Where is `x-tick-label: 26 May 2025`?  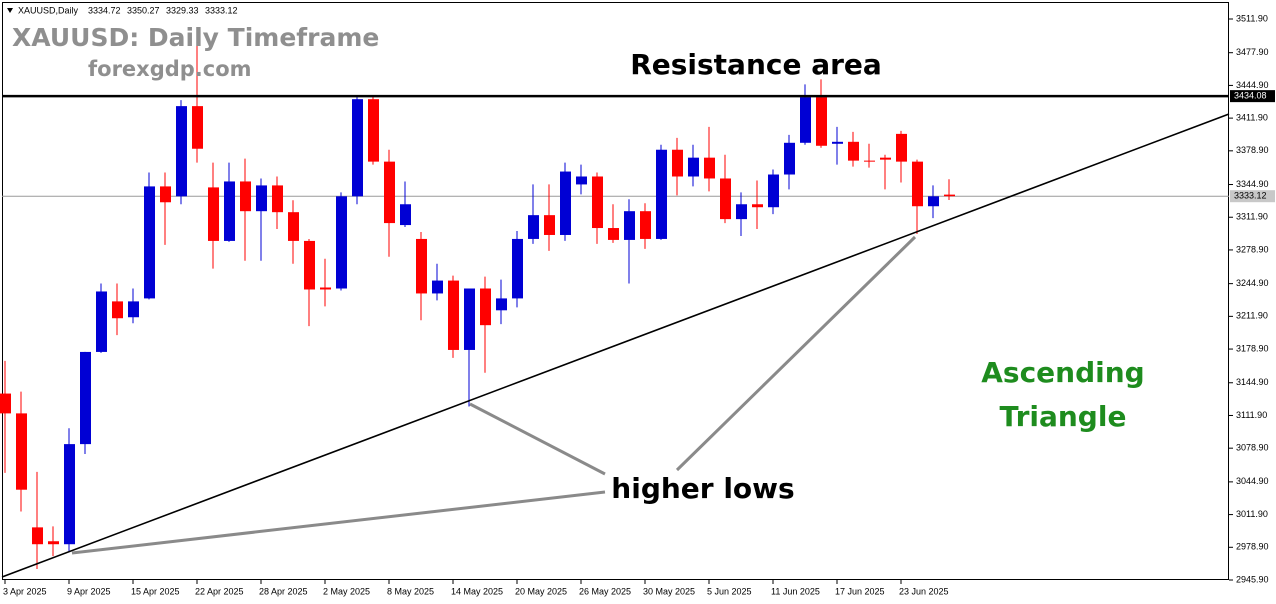 x-tick-label: 26 May 2025 is located at coordinates (605, 591).